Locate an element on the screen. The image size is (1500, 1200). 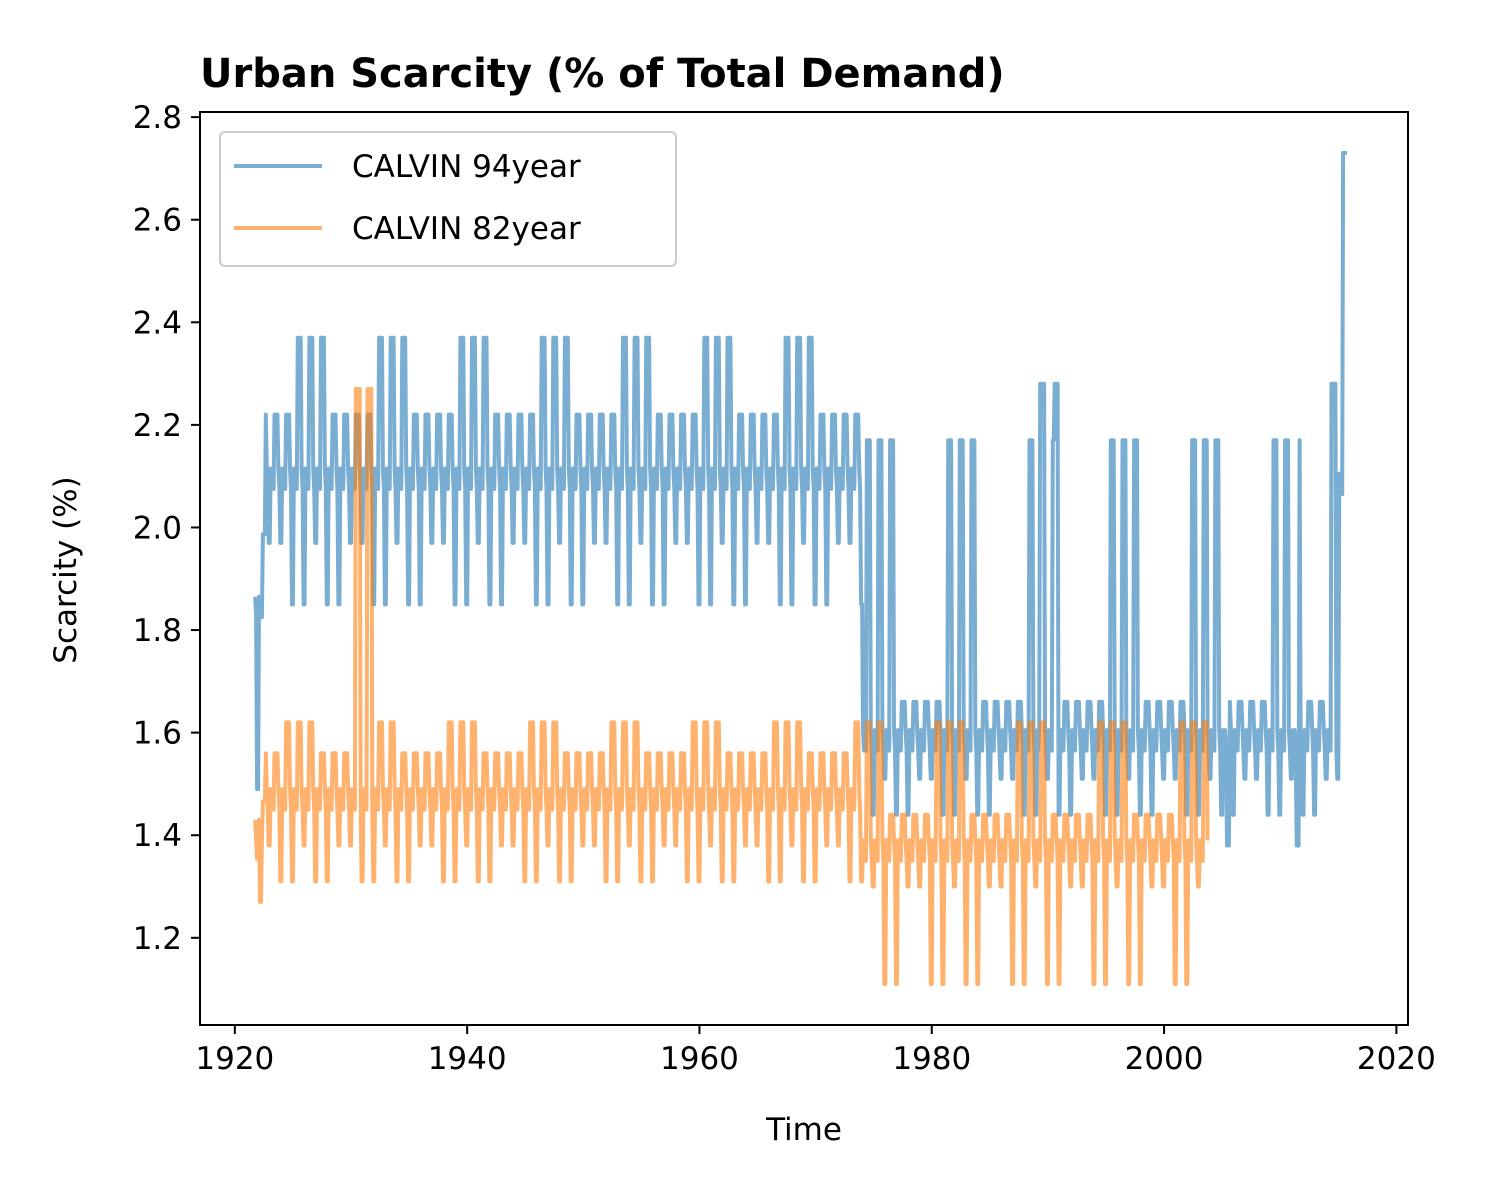
x-tick-label: 2020 is located at coordinates (1396, 1059).